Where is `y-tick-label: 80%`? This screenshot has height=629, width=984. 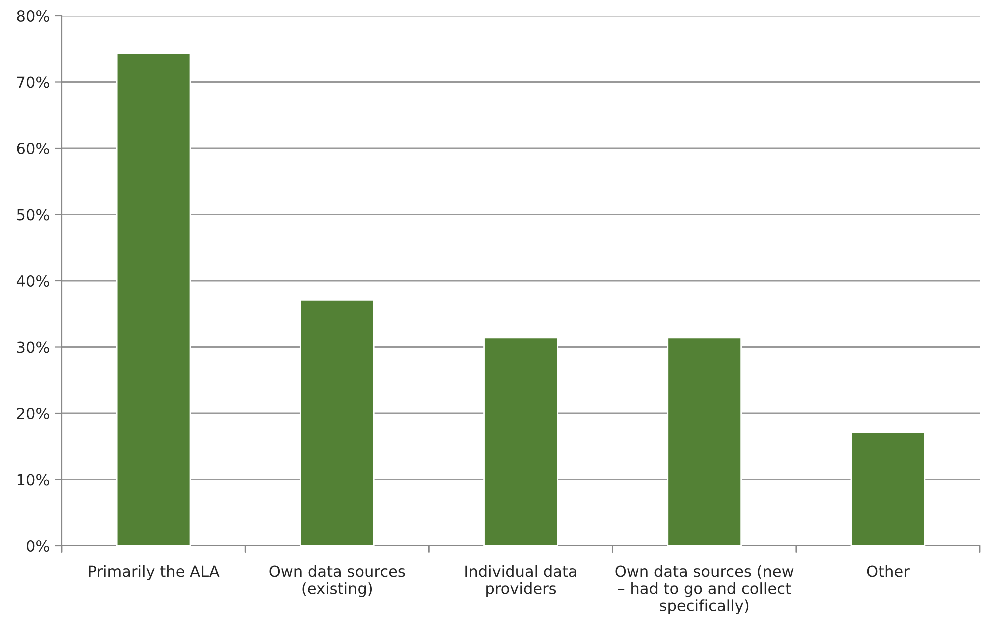
y-tick-label: 80% is located at coordinates (33, 16).